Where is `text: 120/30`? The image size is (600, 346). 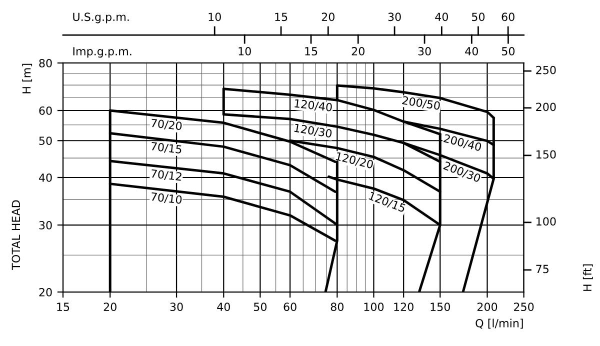
text: 120/30 is located at coordinates (313, 131).